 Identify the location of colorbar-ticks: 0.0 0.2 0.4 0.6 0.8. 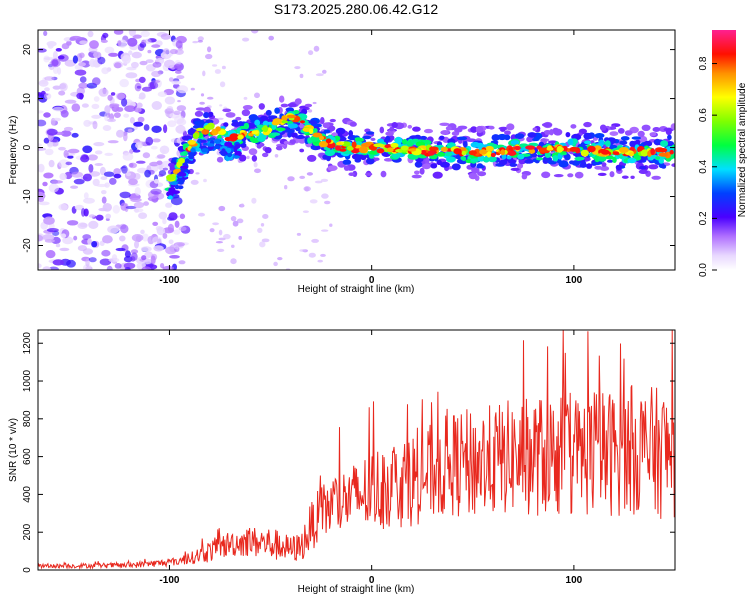
(707, 166).